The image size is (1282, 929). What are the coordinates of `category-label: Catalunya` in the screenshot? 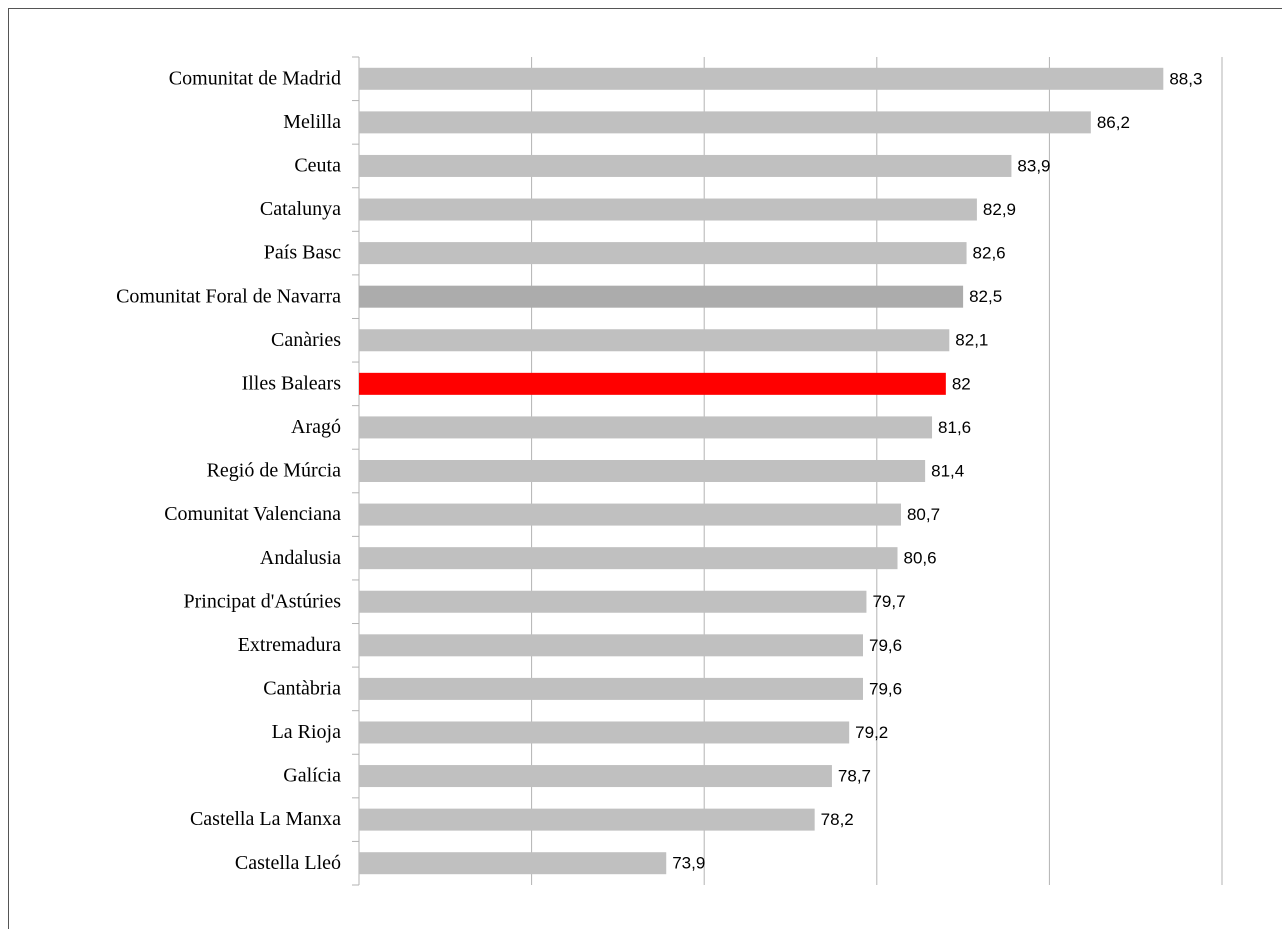 It's located at (300, 209).